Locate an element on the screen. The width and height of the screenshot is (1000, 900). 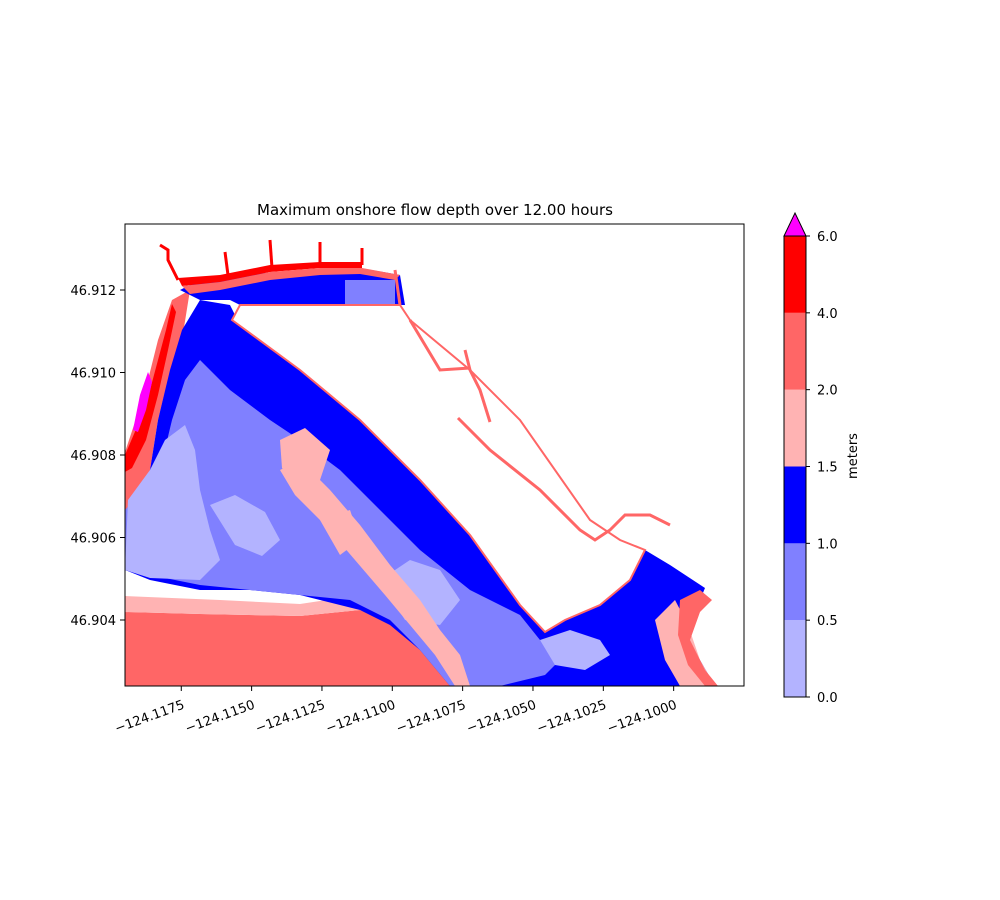
x-tick-label: −124.1050 is located at coordinates (502, 717).